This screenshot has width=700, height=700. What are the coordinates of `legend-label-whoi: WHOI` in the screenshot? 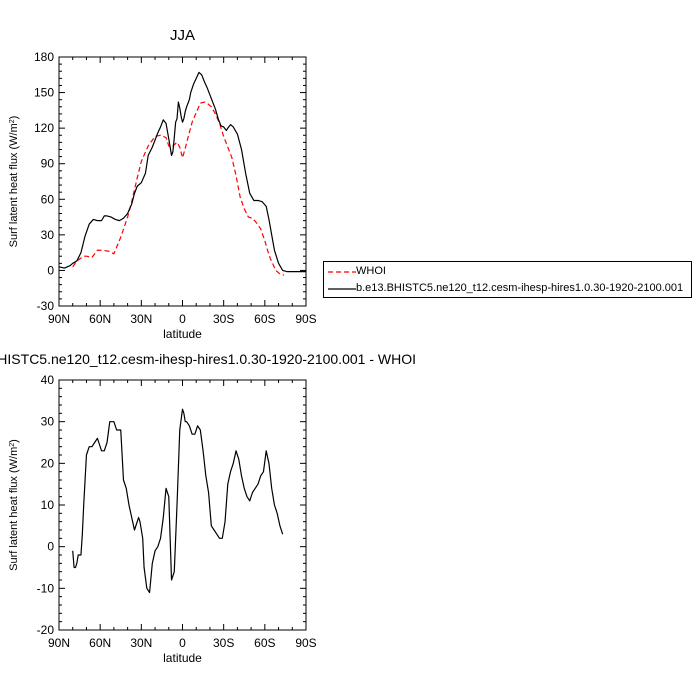 It's located at (371, 271).